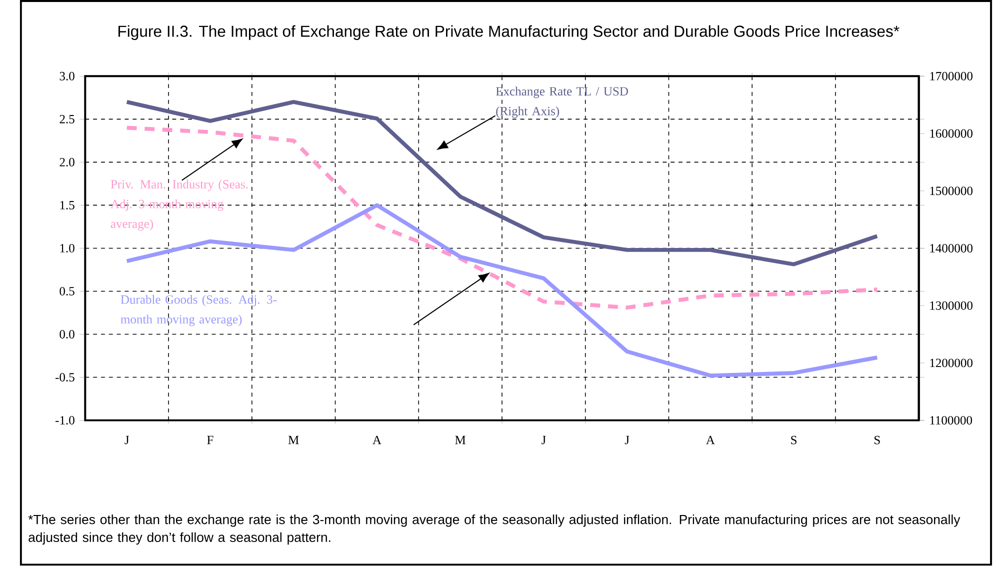 The height and width of the screenshot is (566, 993). I want to click on y2-tick-label: 1200000, so click(951, 363).